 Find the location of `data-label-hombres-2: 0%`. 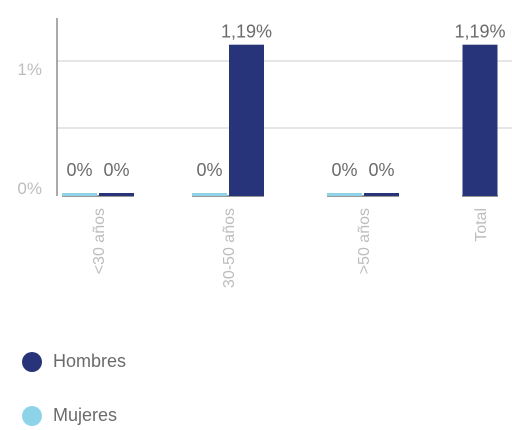

data-label-hombres-2: 0% is located at coordinates (381, 170).